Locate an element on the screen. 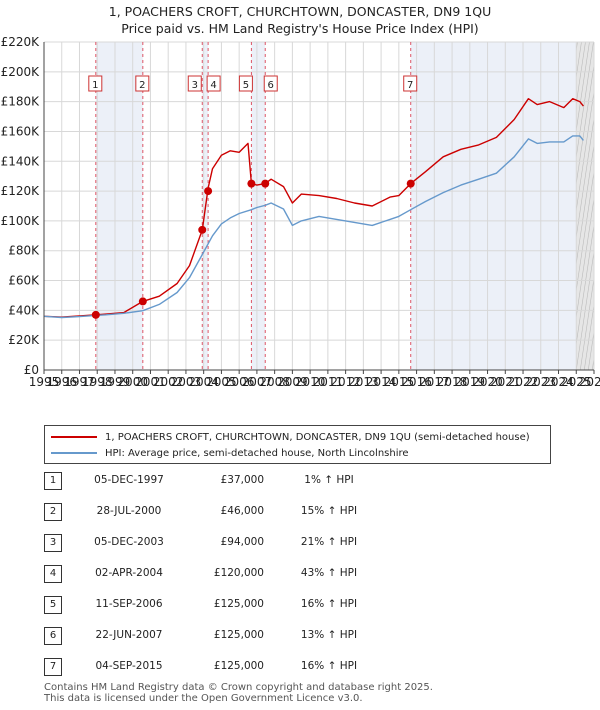 The height and width of the screenshot is (710, 600). sale-price: £120,000 is located at coordinates (238, 573).